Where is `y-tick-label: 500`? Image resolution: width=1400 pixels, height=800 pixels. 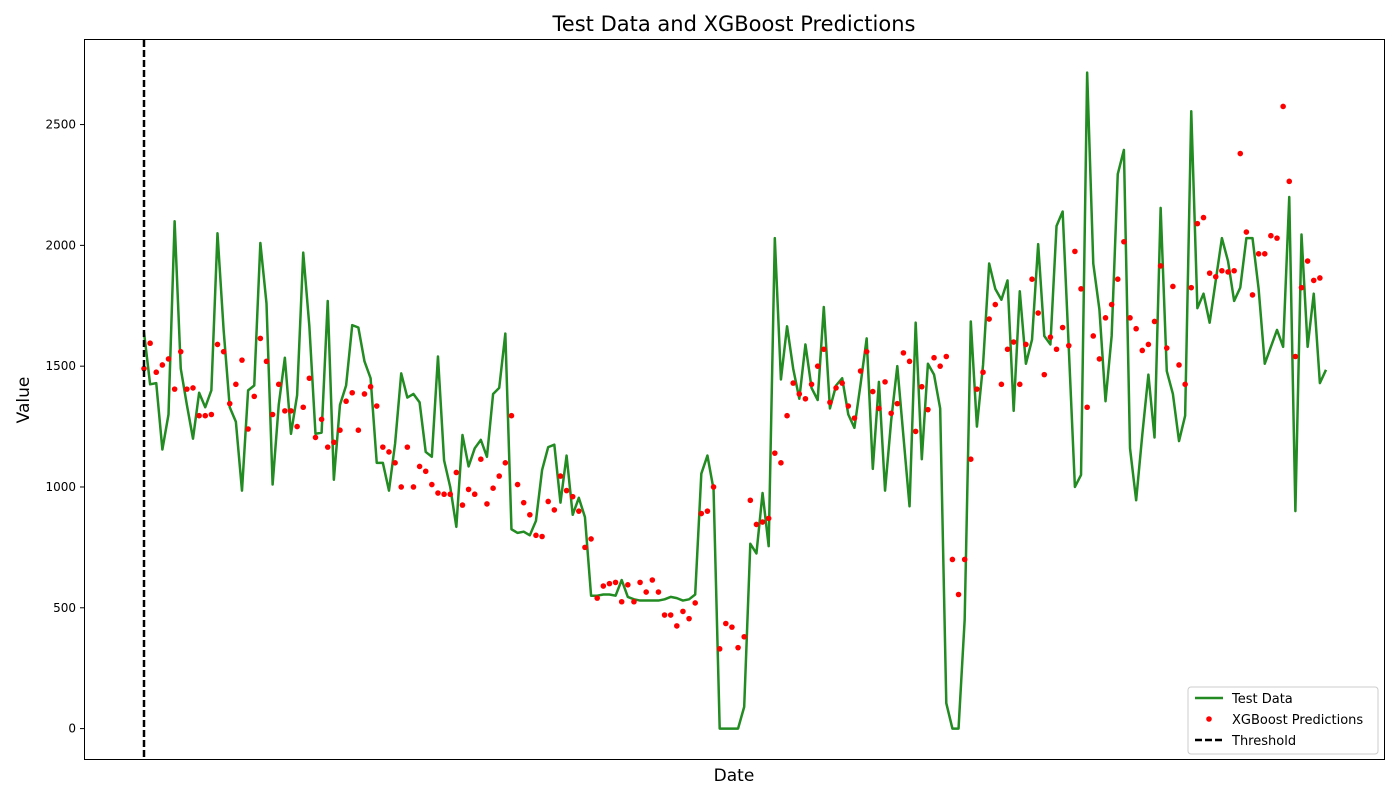
y-tick-label: 500 is located at coordinates (64, 608).